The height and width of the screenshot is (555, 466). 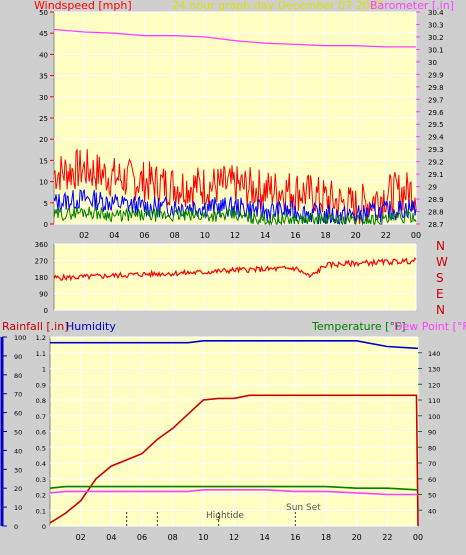 I want to click on temp-tick-label: 70, so click(x=432, y=464).